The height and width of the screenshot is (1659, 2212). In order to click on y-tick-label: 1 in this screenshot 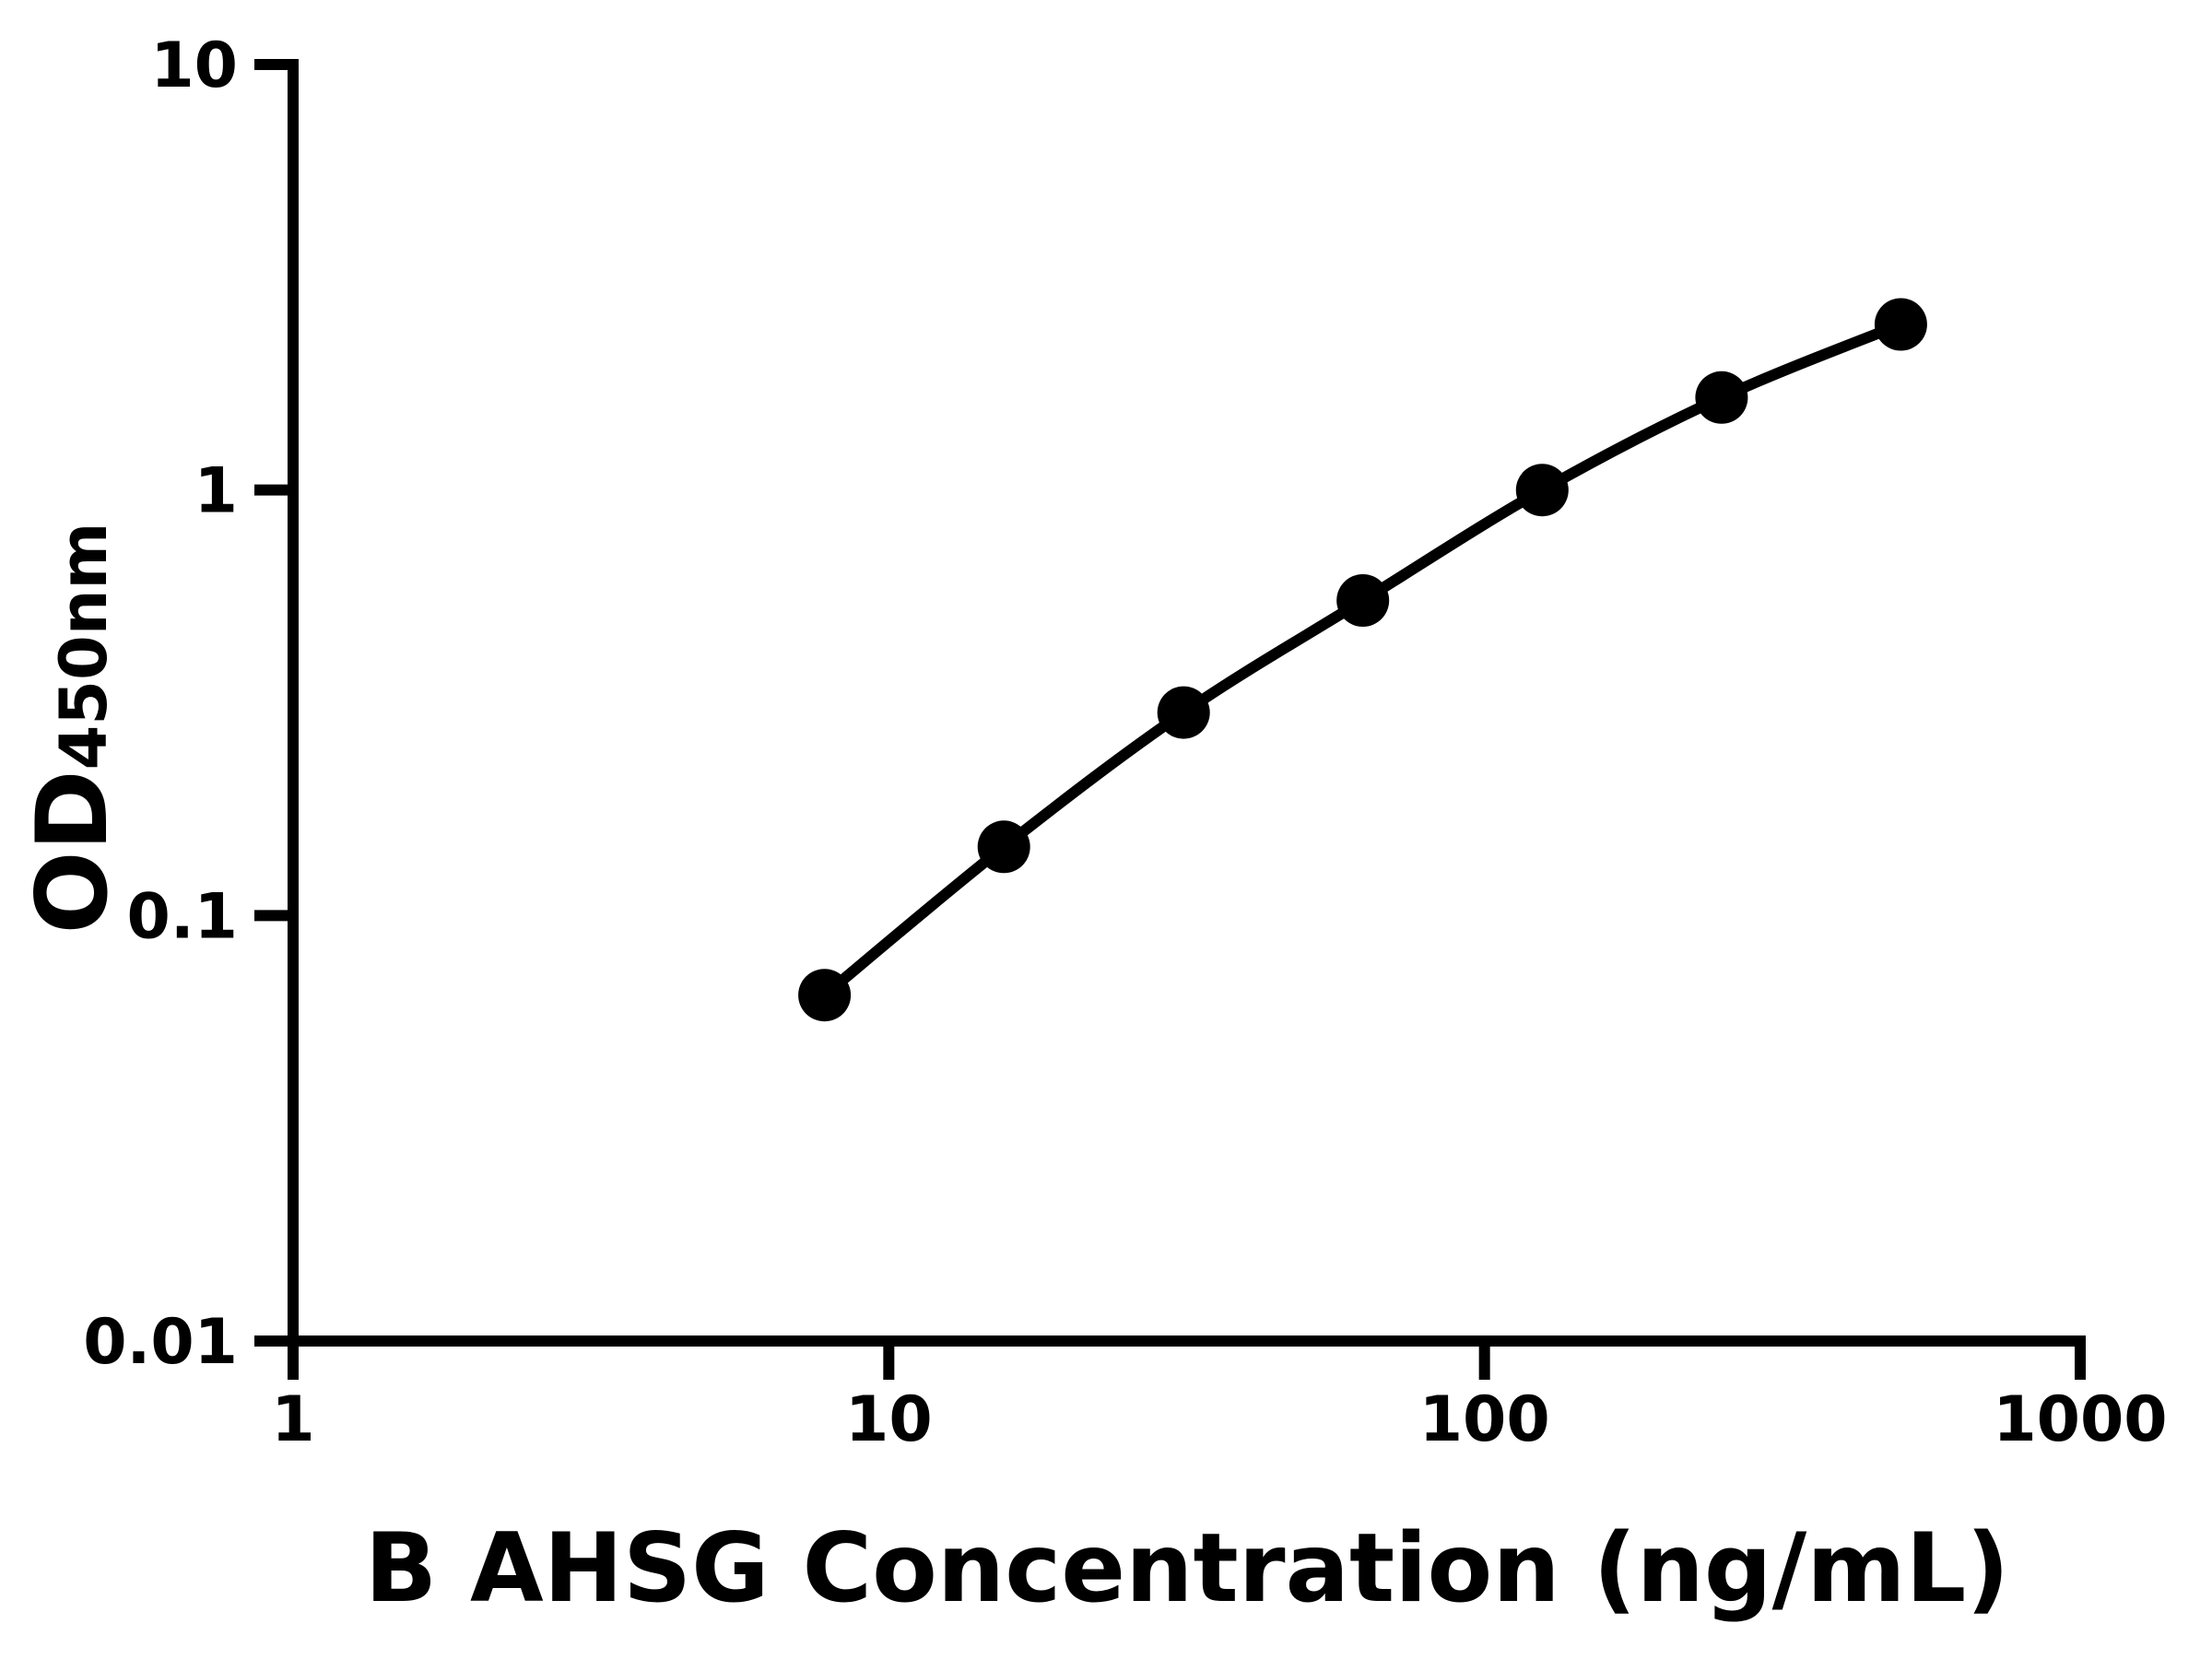, I will do `click(216, 491)`.